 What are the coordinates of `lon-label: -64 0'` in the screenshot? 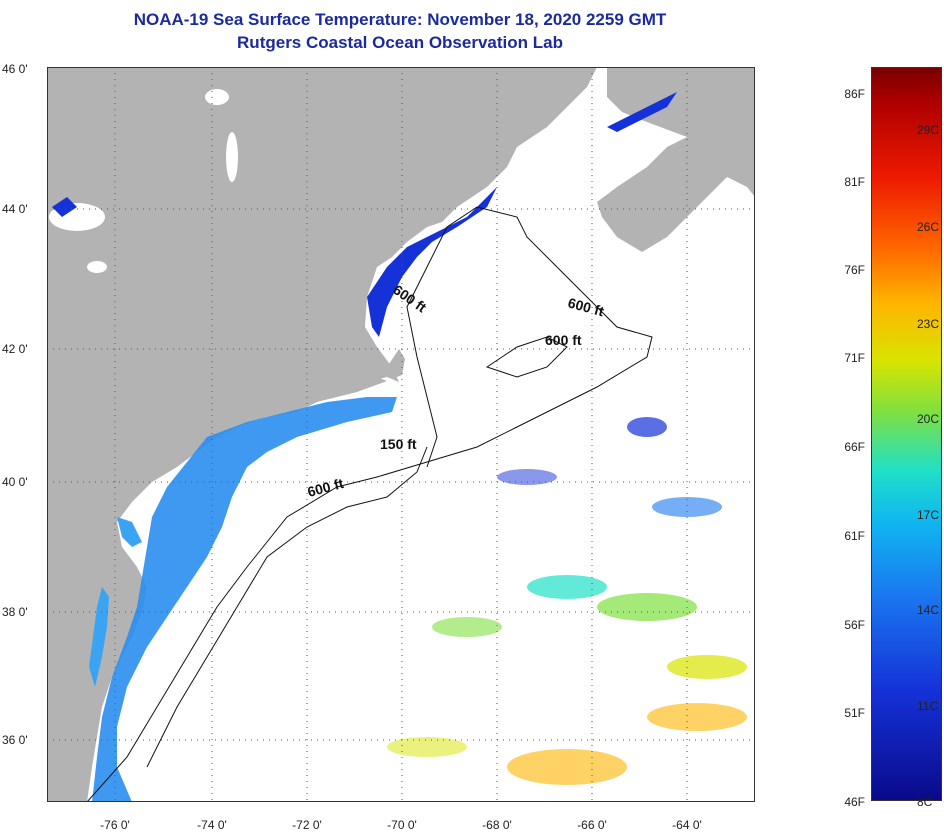 It's located at (687, 825).